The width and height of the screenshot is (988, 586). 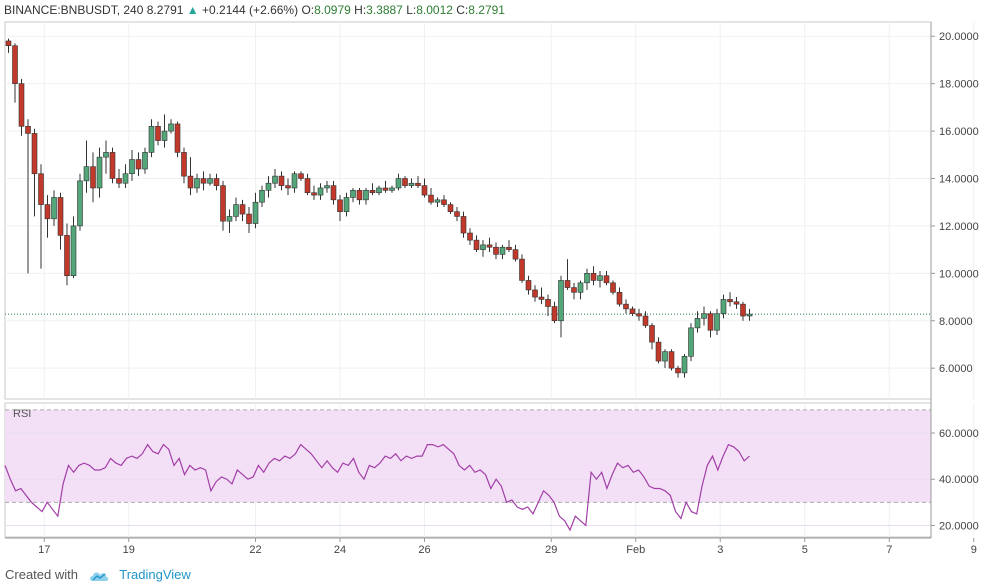 I want to click on rsi-tick-label: 20.0000, so click(x=959, y=526).